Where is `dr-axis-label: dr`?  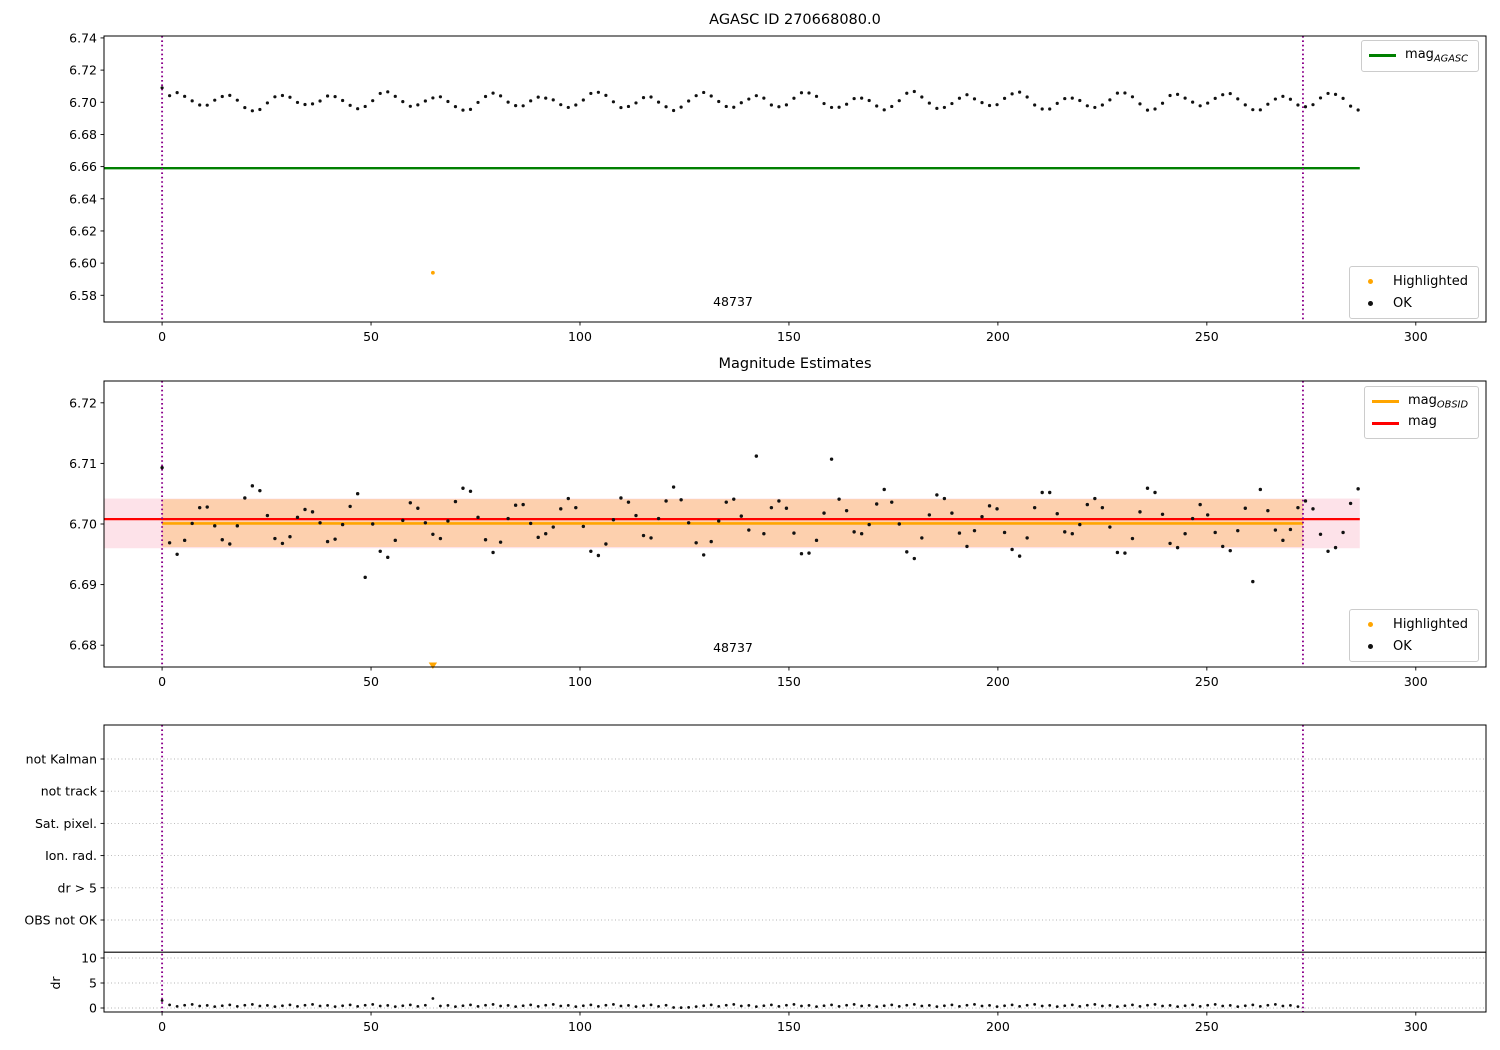 dr-axis-label: dr is located at coordinates (55, 983).